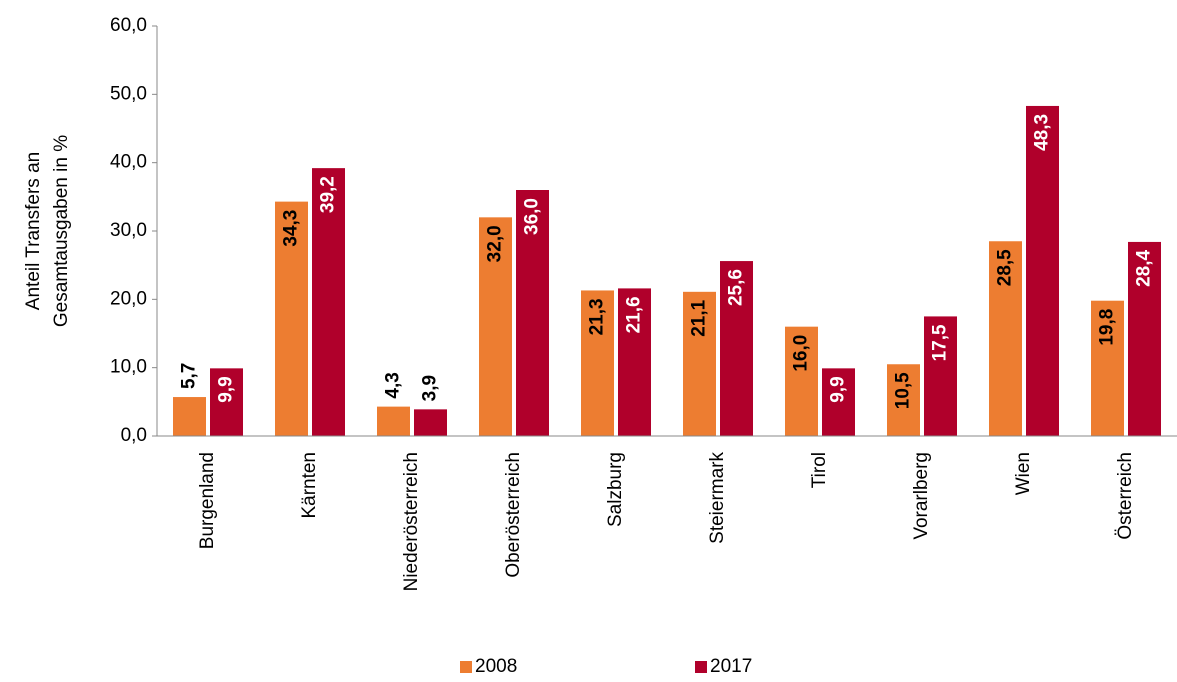  I want to click on y-tick-label: 10,0, so click(128, 367).